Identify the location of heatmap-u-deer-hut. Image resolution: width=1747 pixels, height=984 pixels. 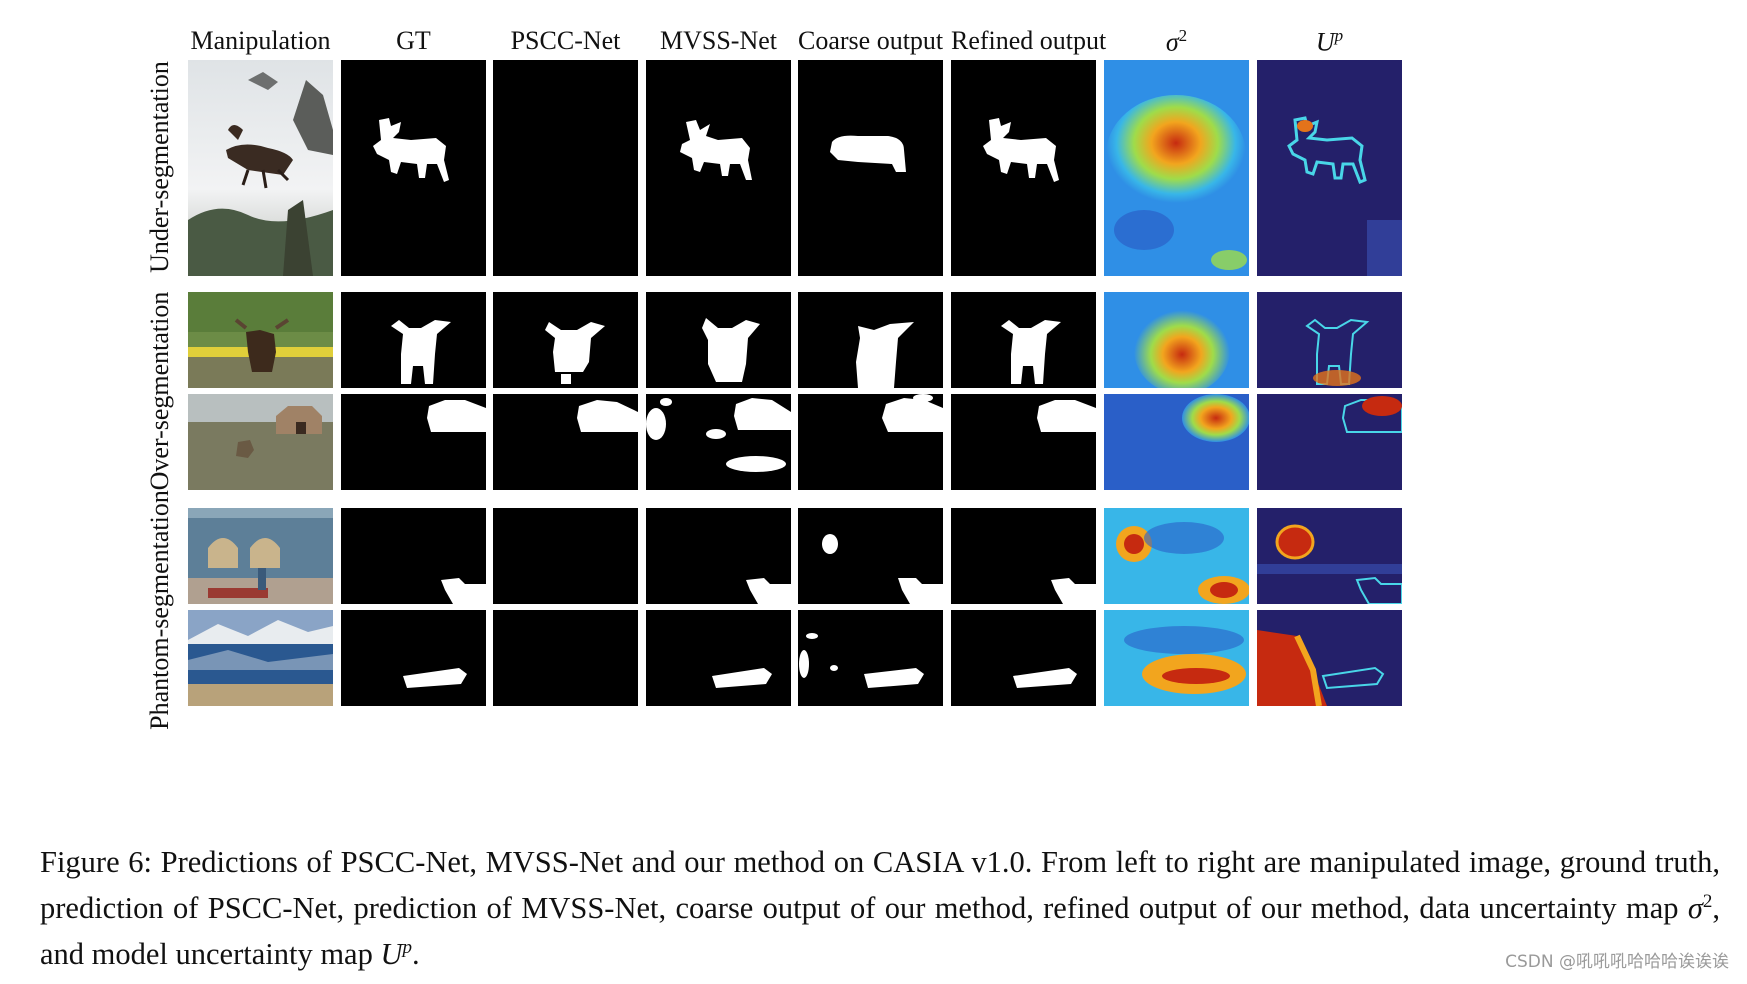
(1329, 442).